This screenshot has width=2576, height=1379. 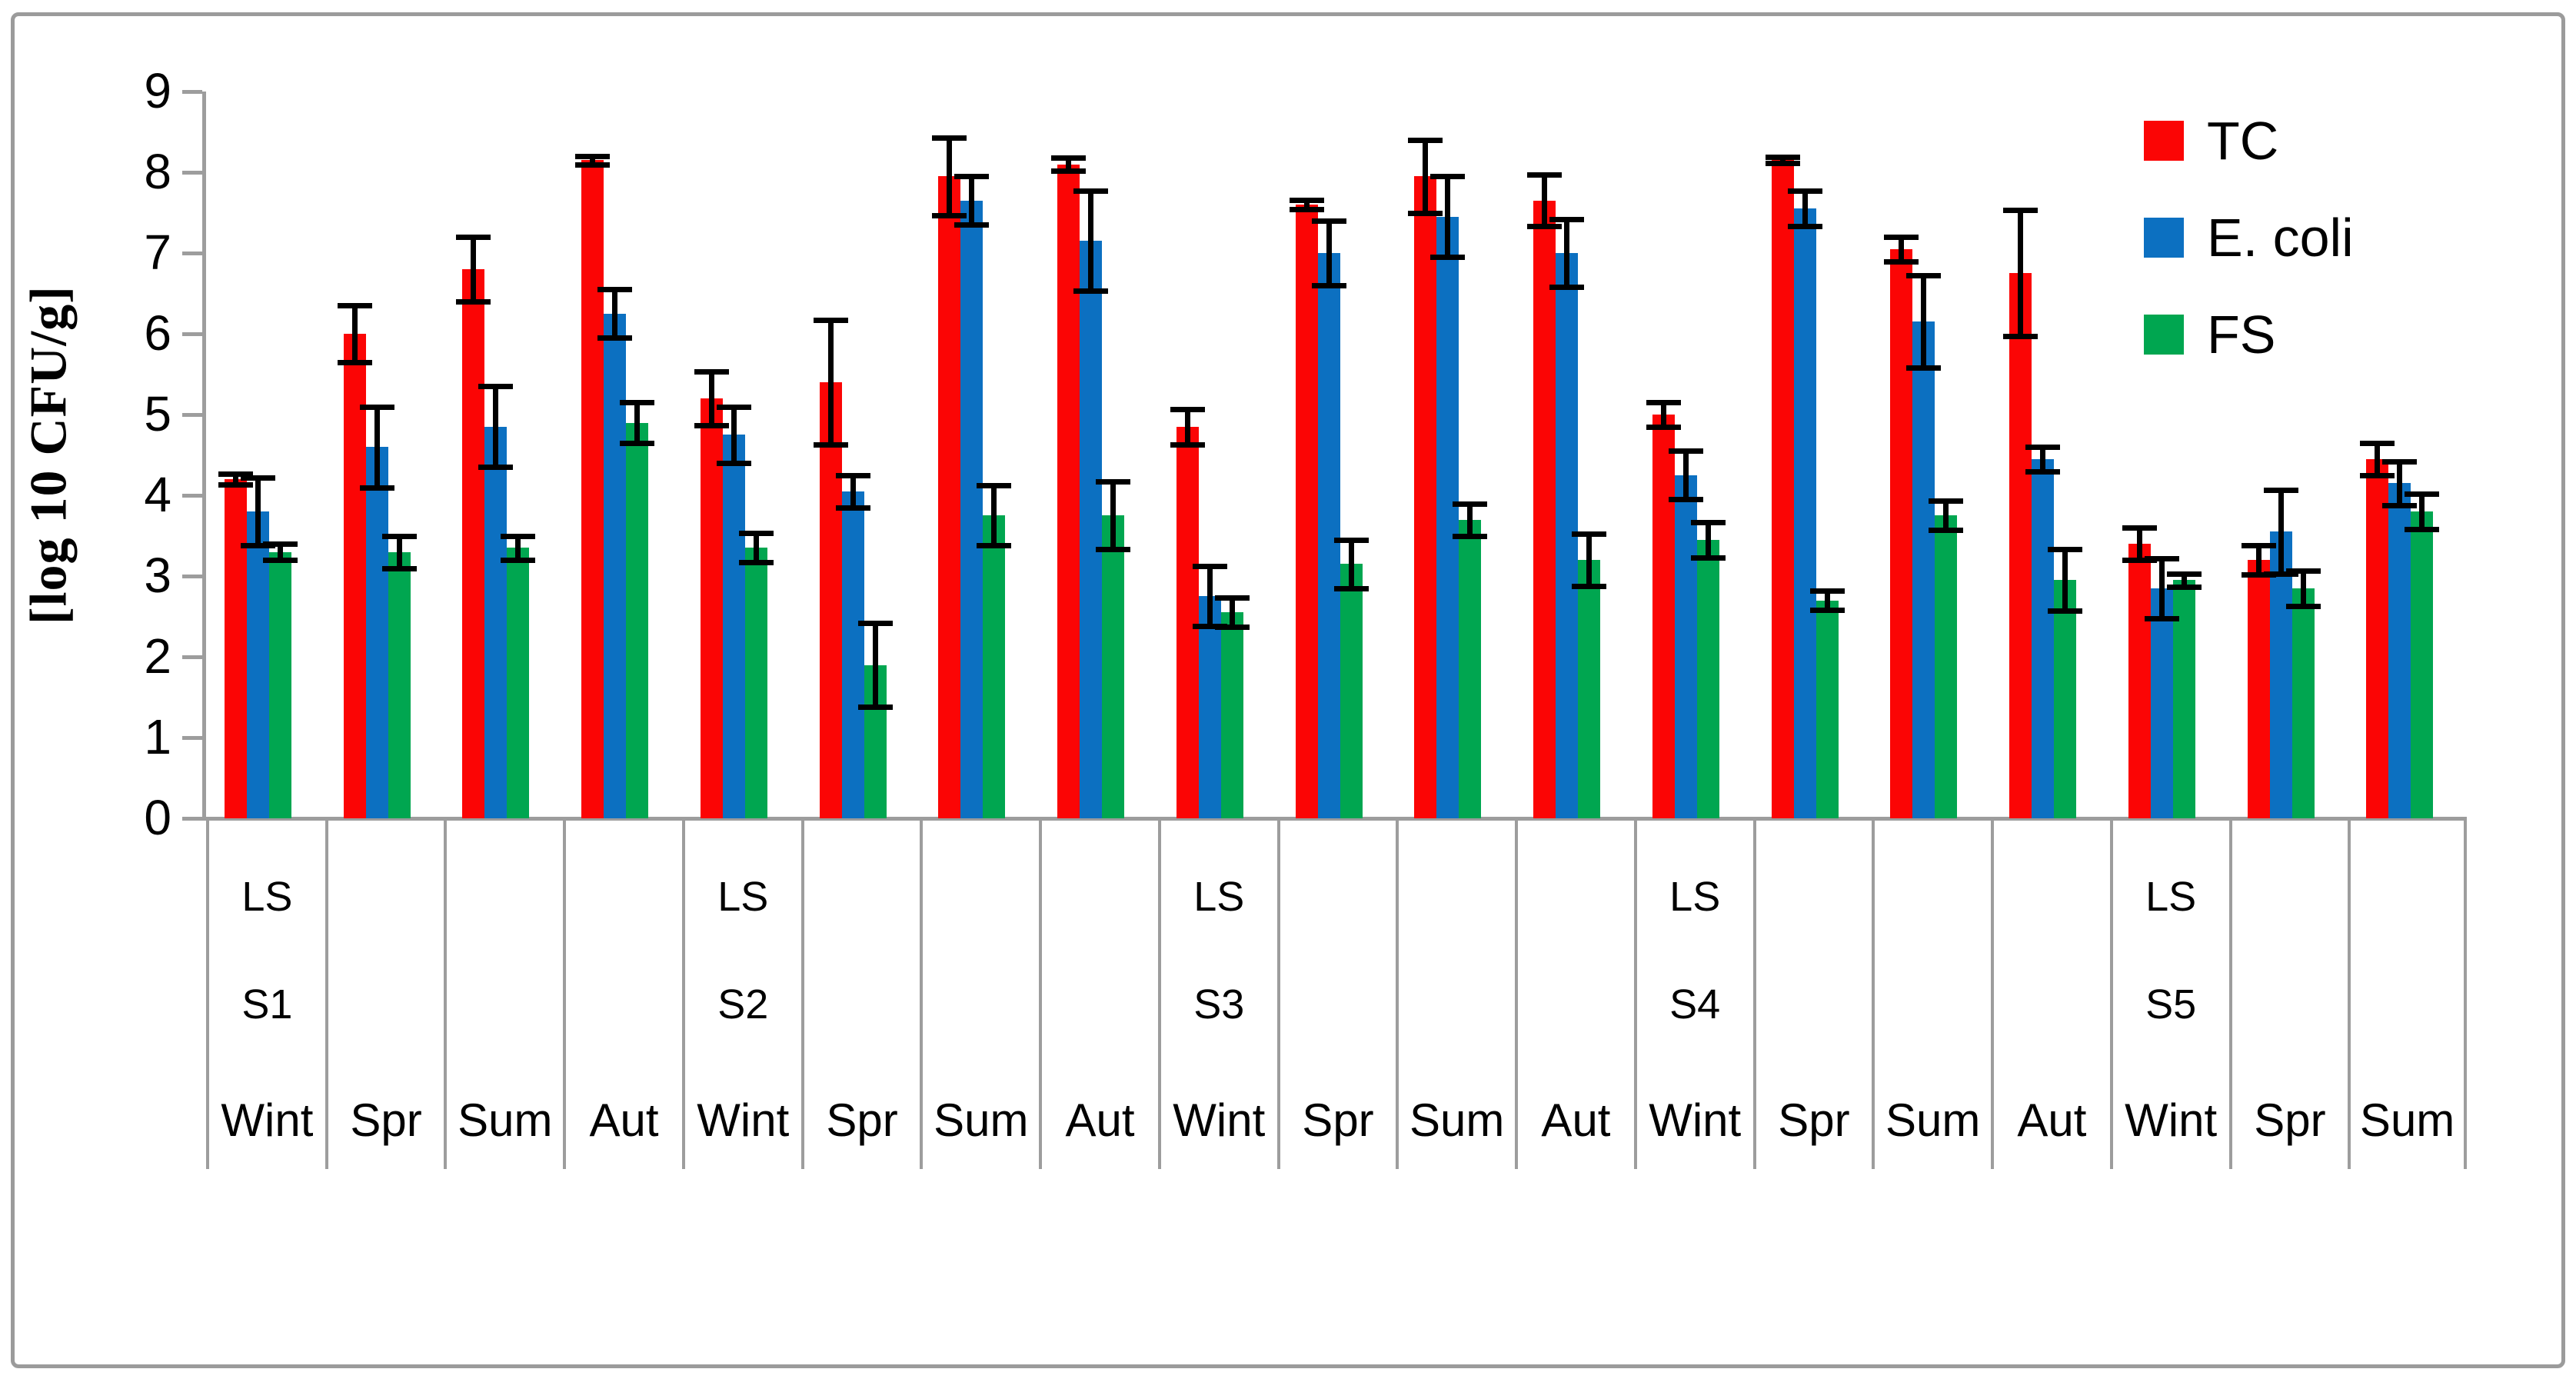 I want to click on y-tick-label-4: 4, so click(x=157, y=495).